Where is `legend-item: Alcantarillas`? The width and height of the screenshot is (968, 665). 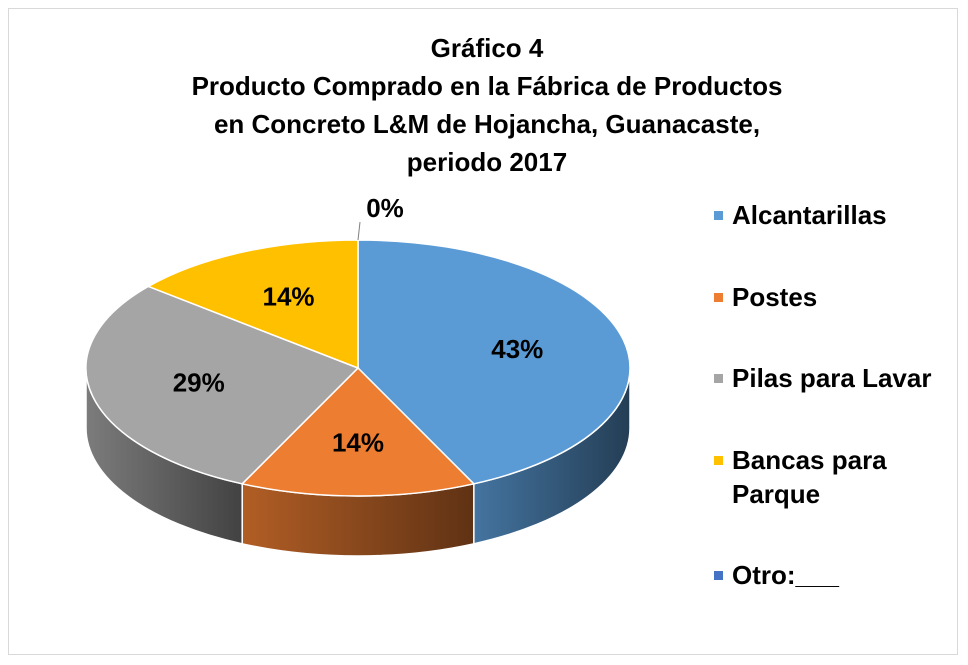
legend-item: Alcantarillas is located at coordinates (834, 215).